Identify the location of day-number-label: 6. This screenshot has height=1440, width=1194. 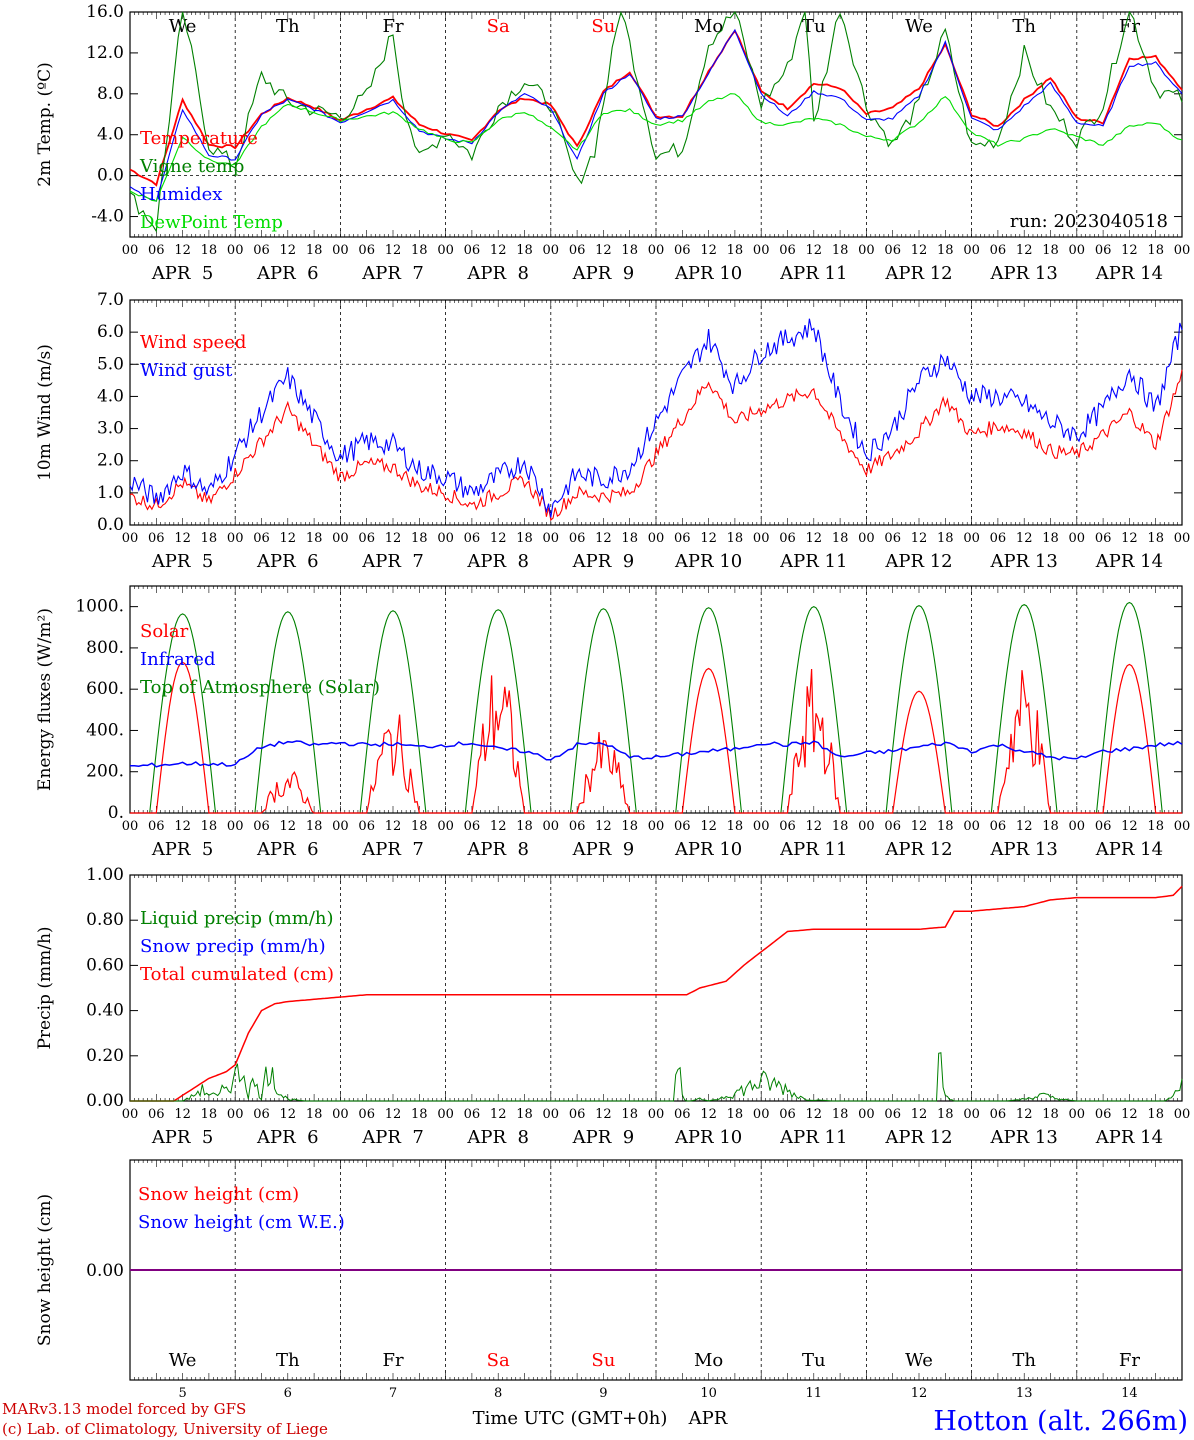
(288, 1393).